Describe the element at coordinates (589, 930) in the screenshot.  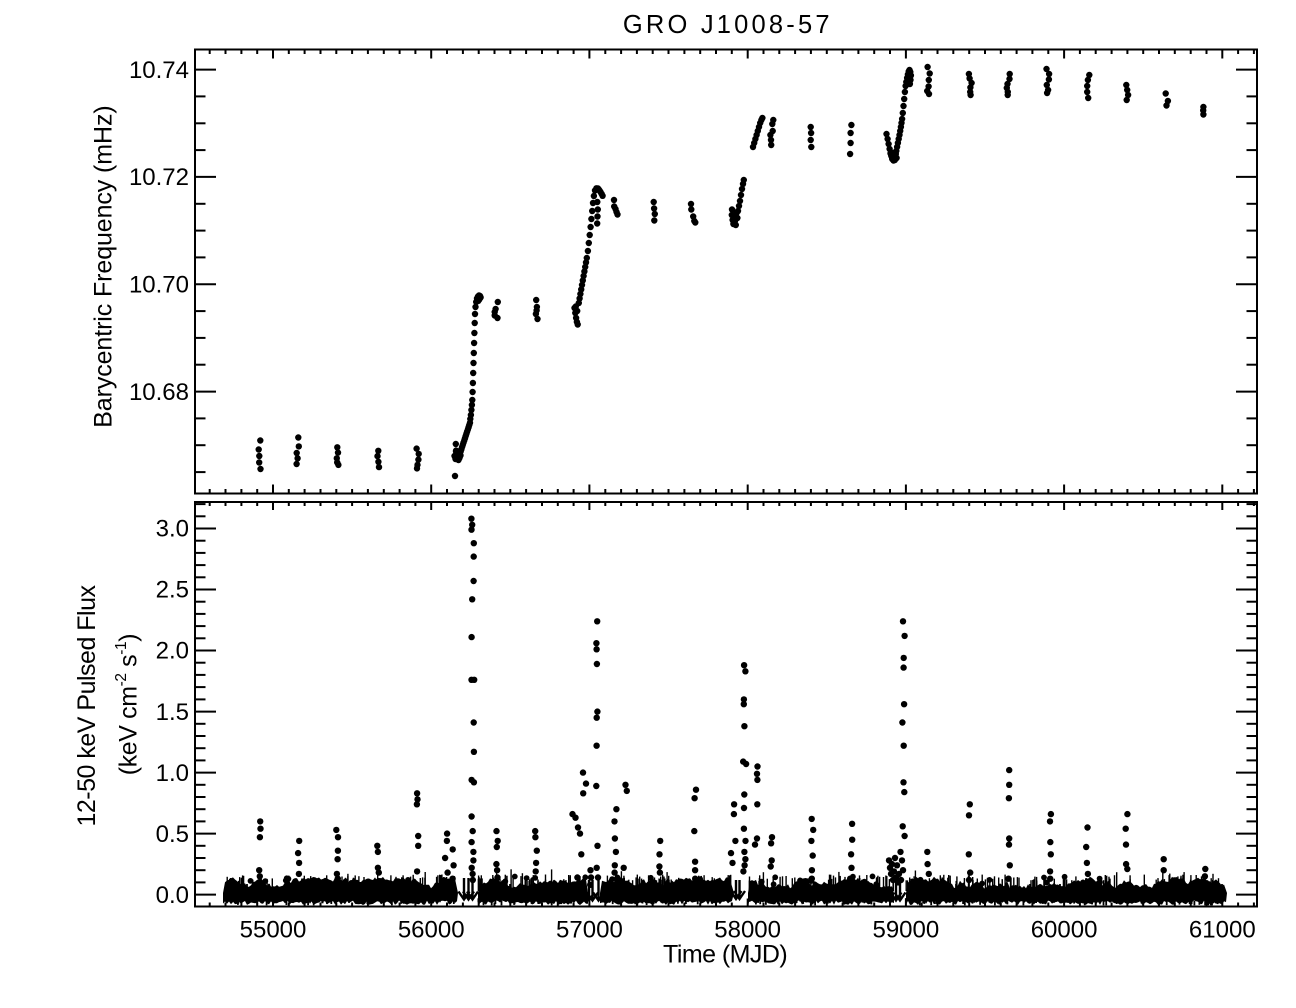
I see `svg-text: 57000` at that location.